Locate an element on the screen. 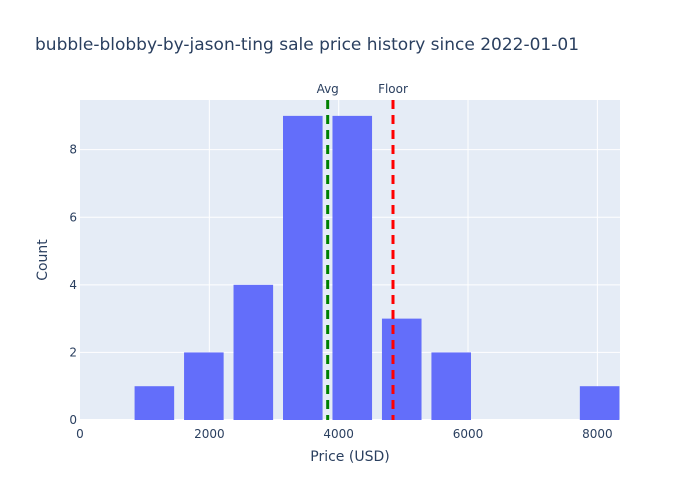  y-tick-labels: 0 2 4 6 8 is located at coordinates (73, 285).